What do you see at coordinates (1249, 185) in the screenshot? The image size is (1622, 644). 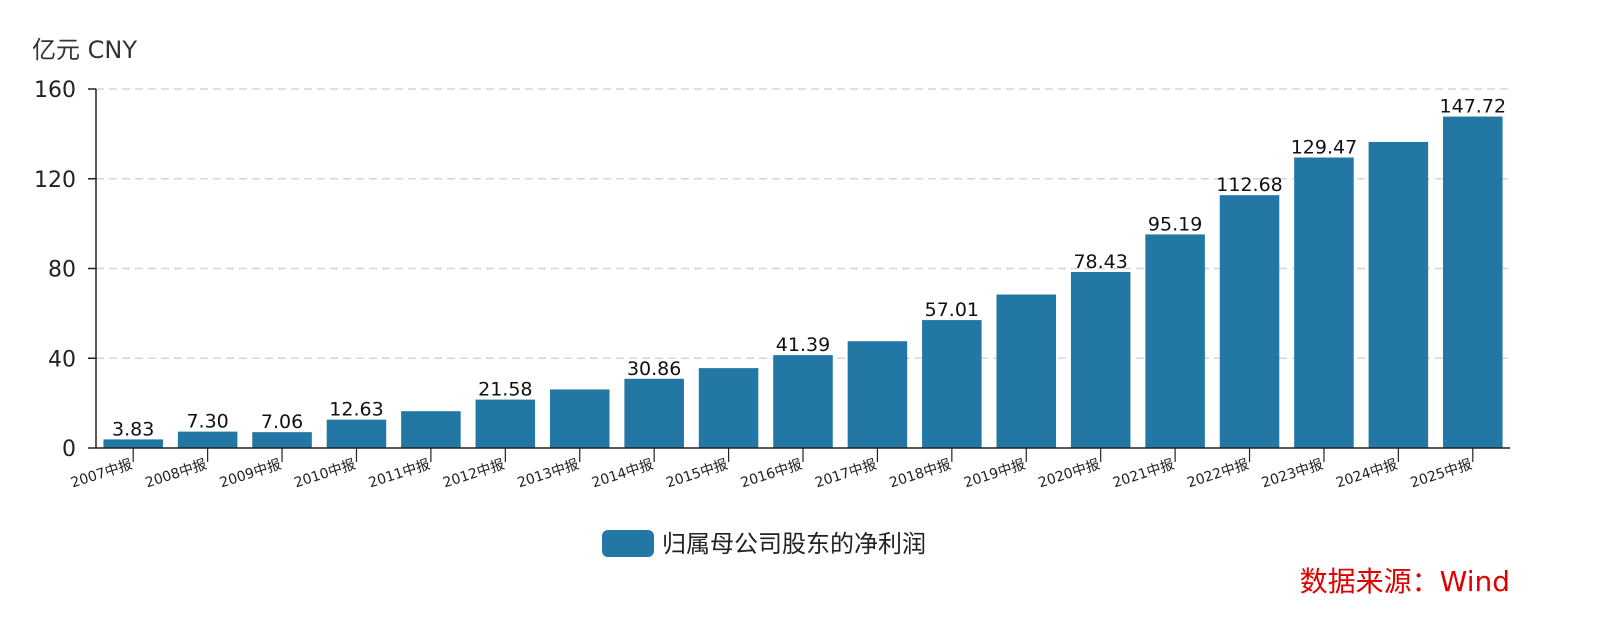 I see `data-label: 112.68` at bounding box center [1249, 185].